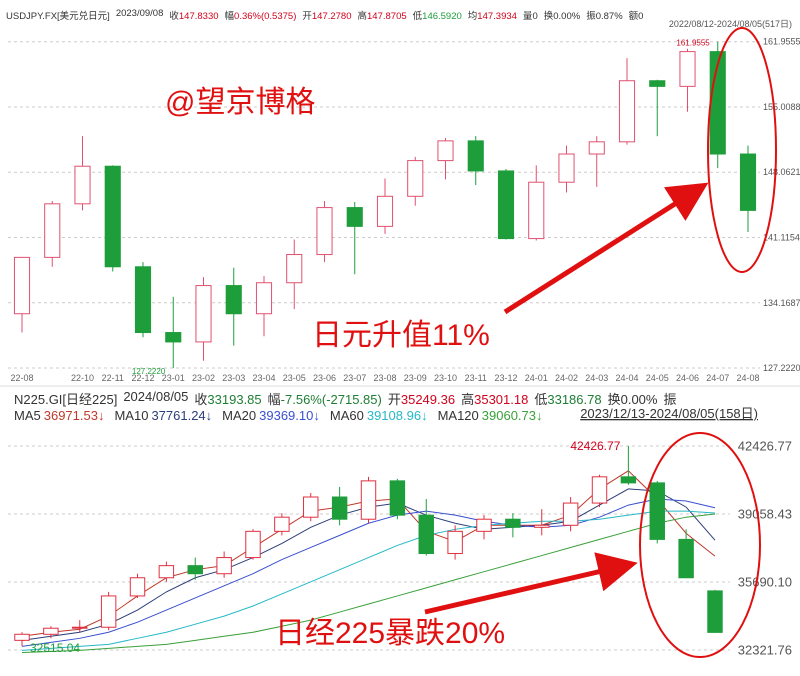 This screenshot has height=676, width=800. I want to click on x-tick-label: 23-07, so click(354, 378).